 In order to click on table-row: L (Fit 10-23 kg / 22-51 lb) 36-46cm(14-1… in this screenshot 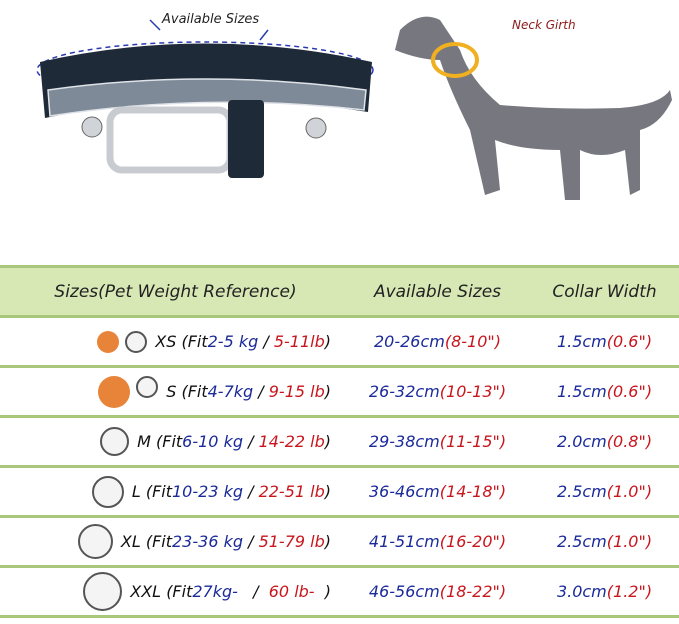, I will do `click(339, 493)`.